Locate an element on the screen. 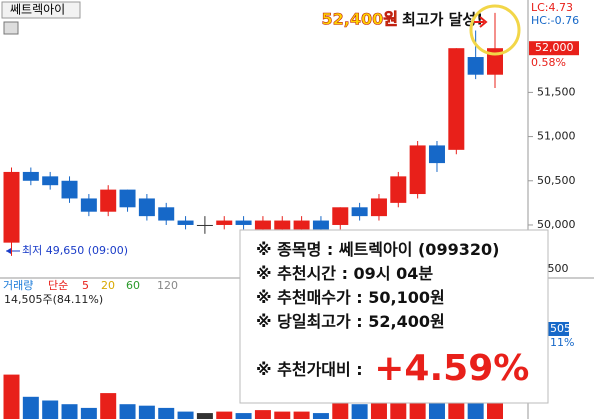 The image size is (594, 419). ma-period: 120 is located at coordinates (167, 285).